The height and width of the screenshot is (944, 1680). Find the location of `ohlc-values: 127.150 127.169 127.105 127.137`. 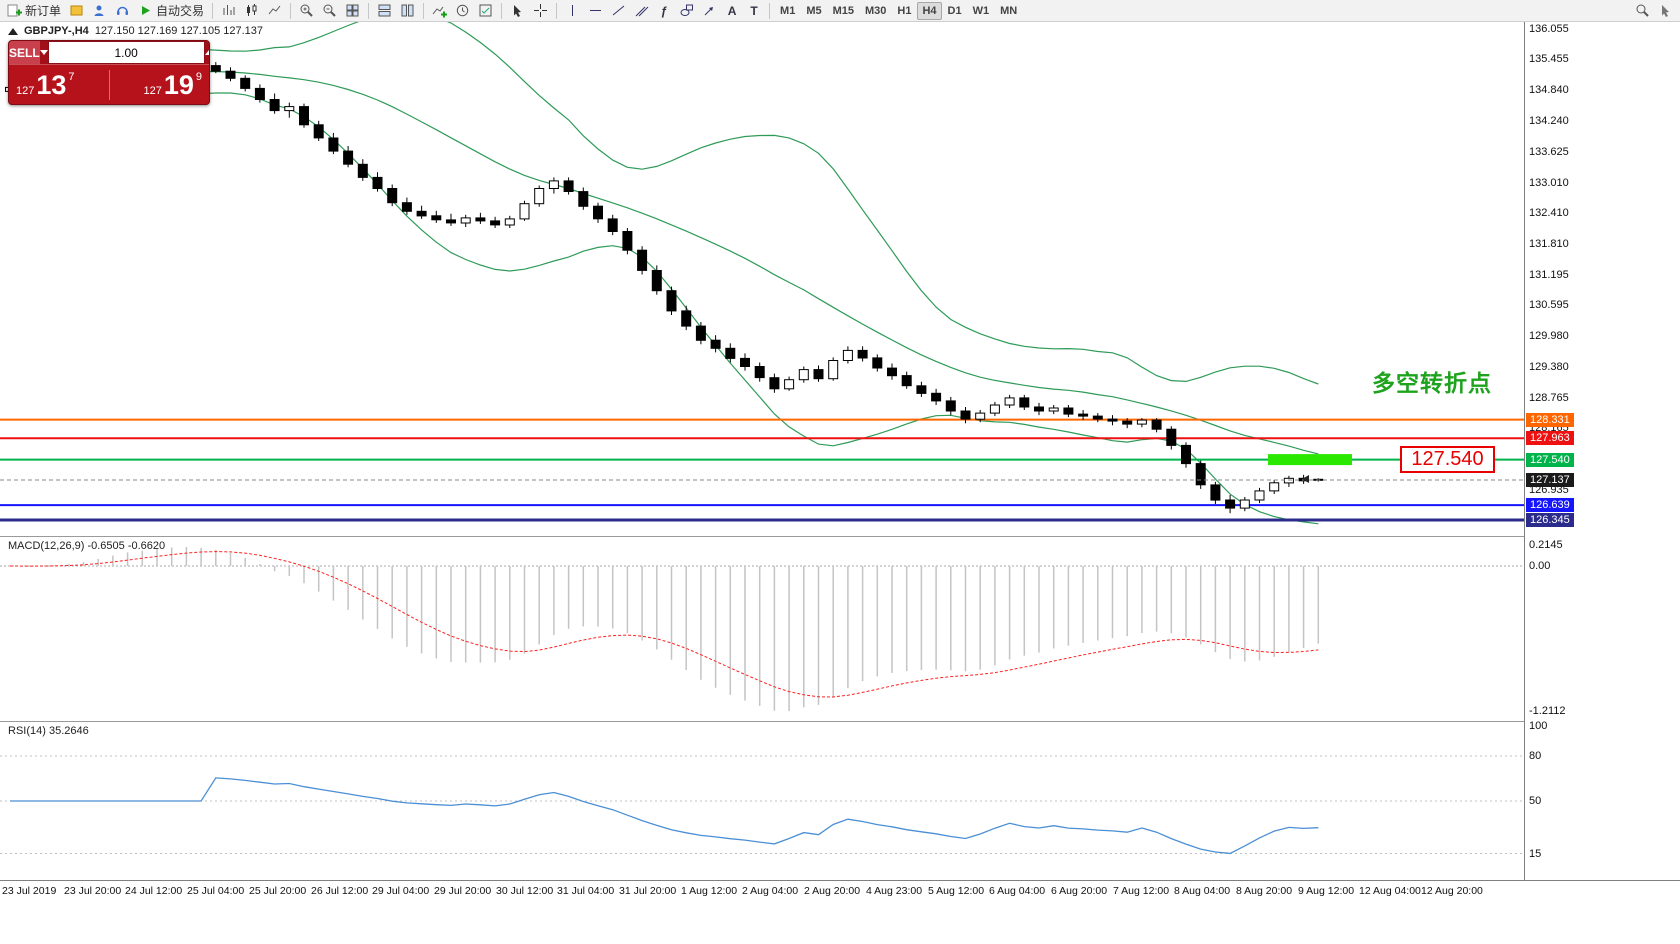

ohlc-values: 127.150 127.169 127.105 127.137 is located at coordinates (179, 31).